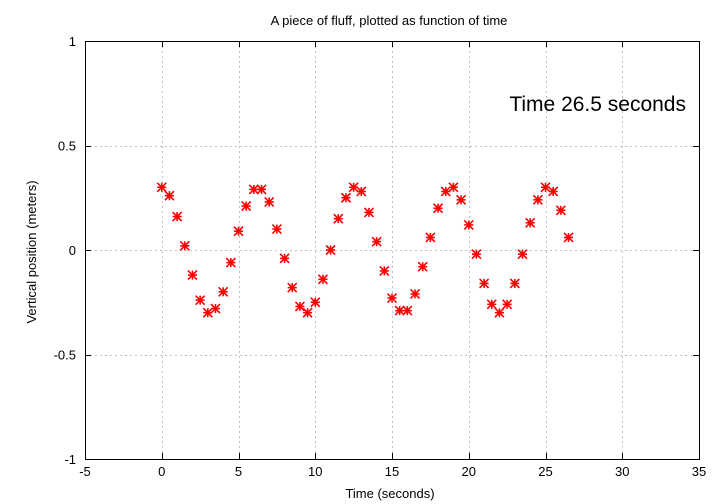 This screenshot has width=720, height=504. I want to click on x-tick-label: 35, so click(699, 471).